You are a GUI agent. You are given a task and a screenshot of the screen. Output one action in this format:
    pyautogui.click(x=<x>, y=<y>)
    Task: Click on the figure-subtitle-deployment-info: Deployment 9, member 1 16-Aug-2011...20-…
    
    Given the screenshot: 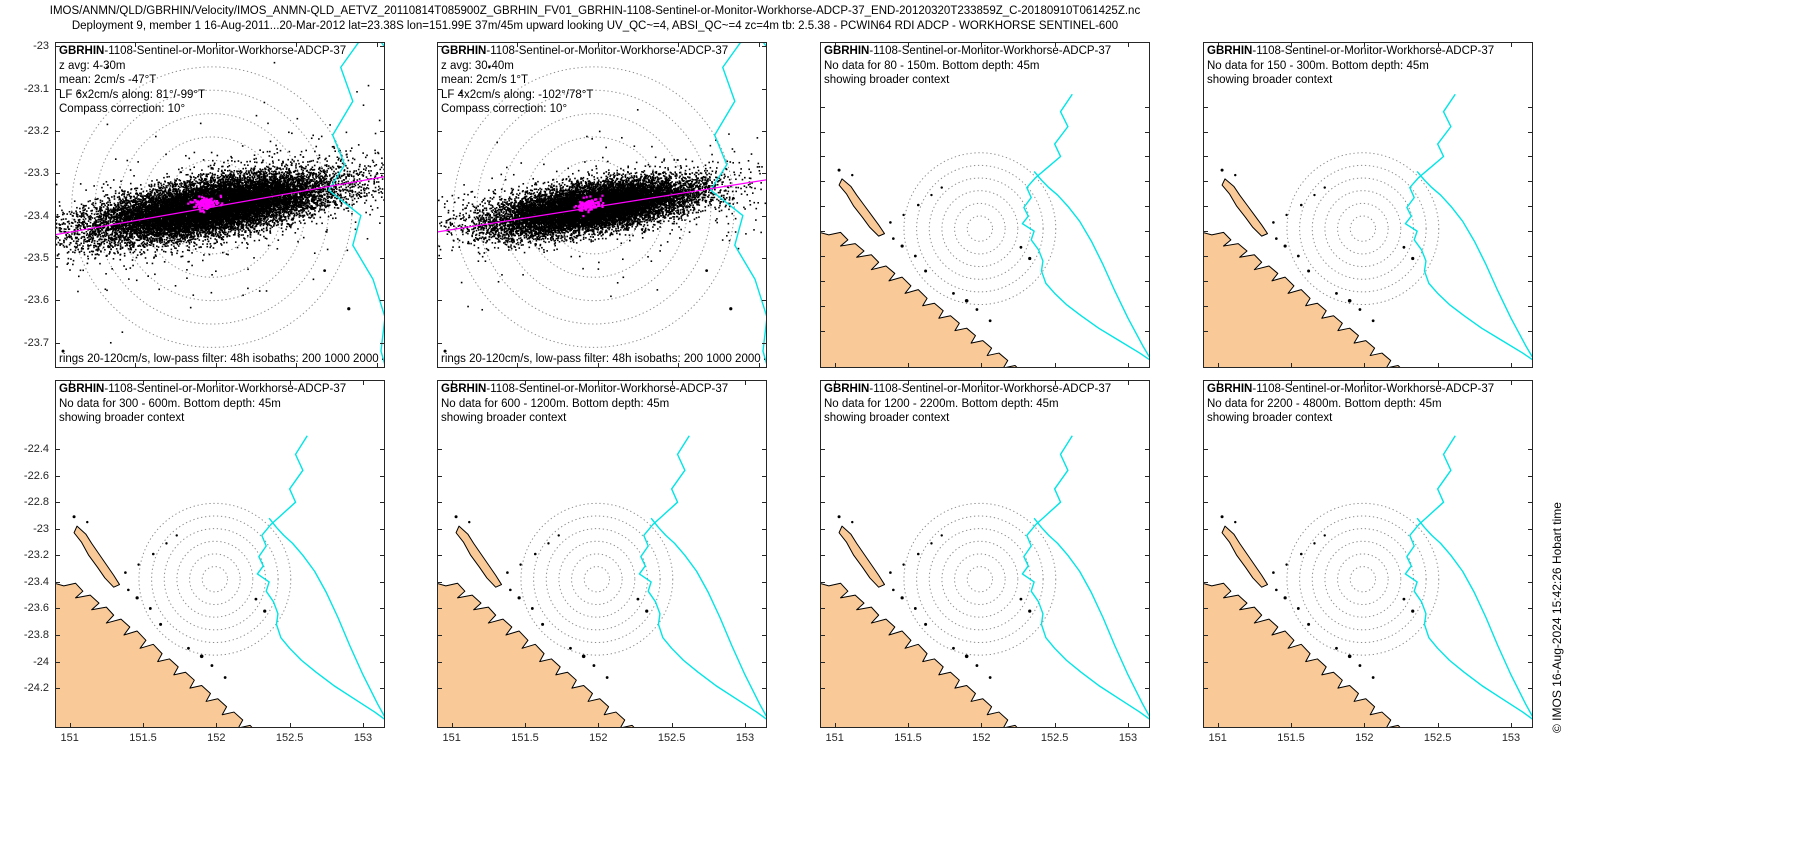 What is the action you would take?
    pyautogui.click(x=595, y=26)
    